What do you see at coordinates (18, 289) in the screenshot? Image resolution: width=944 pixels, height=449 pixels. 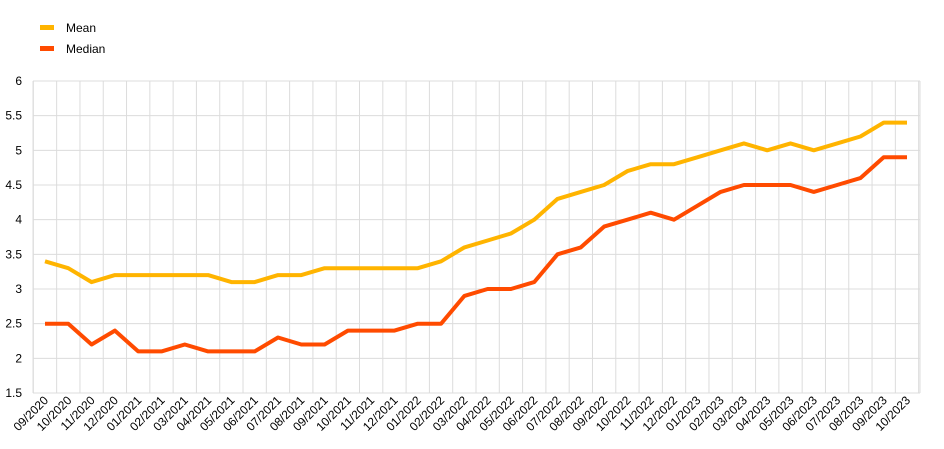 I see `y-tick-label: 3` at bounding box center [18, 289].